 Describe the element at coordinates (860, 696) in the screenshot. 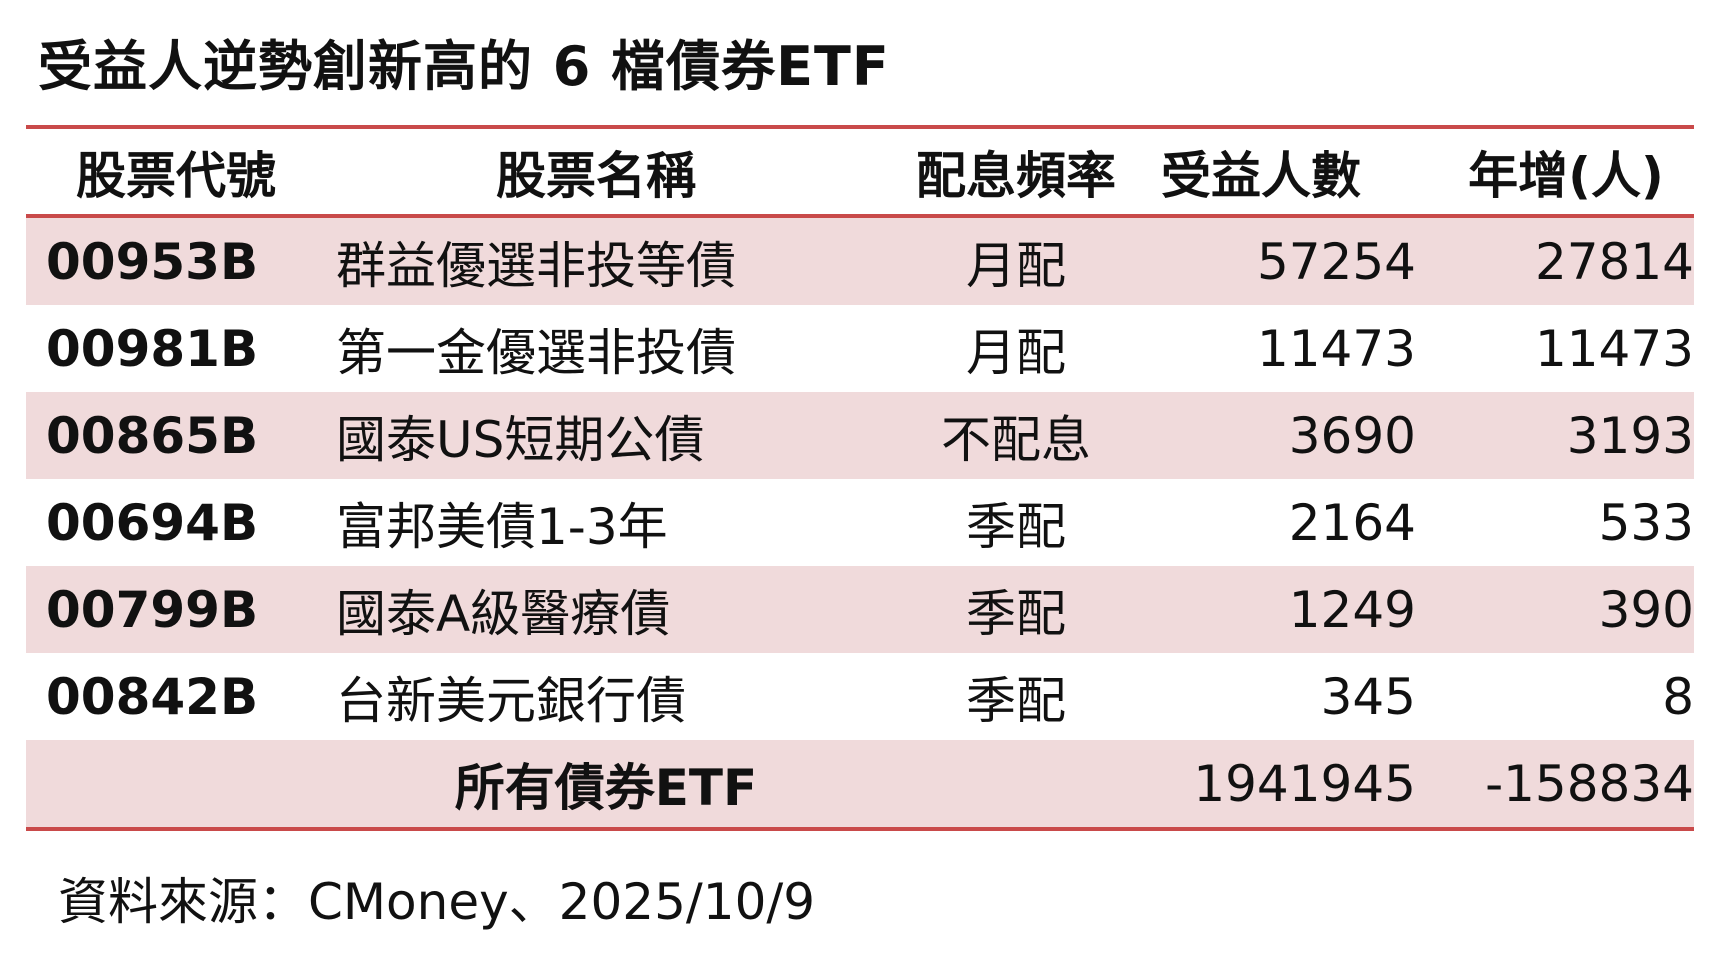

I see `table-row: 00842B 台新美元銀行債 季配 345 8` at that location.